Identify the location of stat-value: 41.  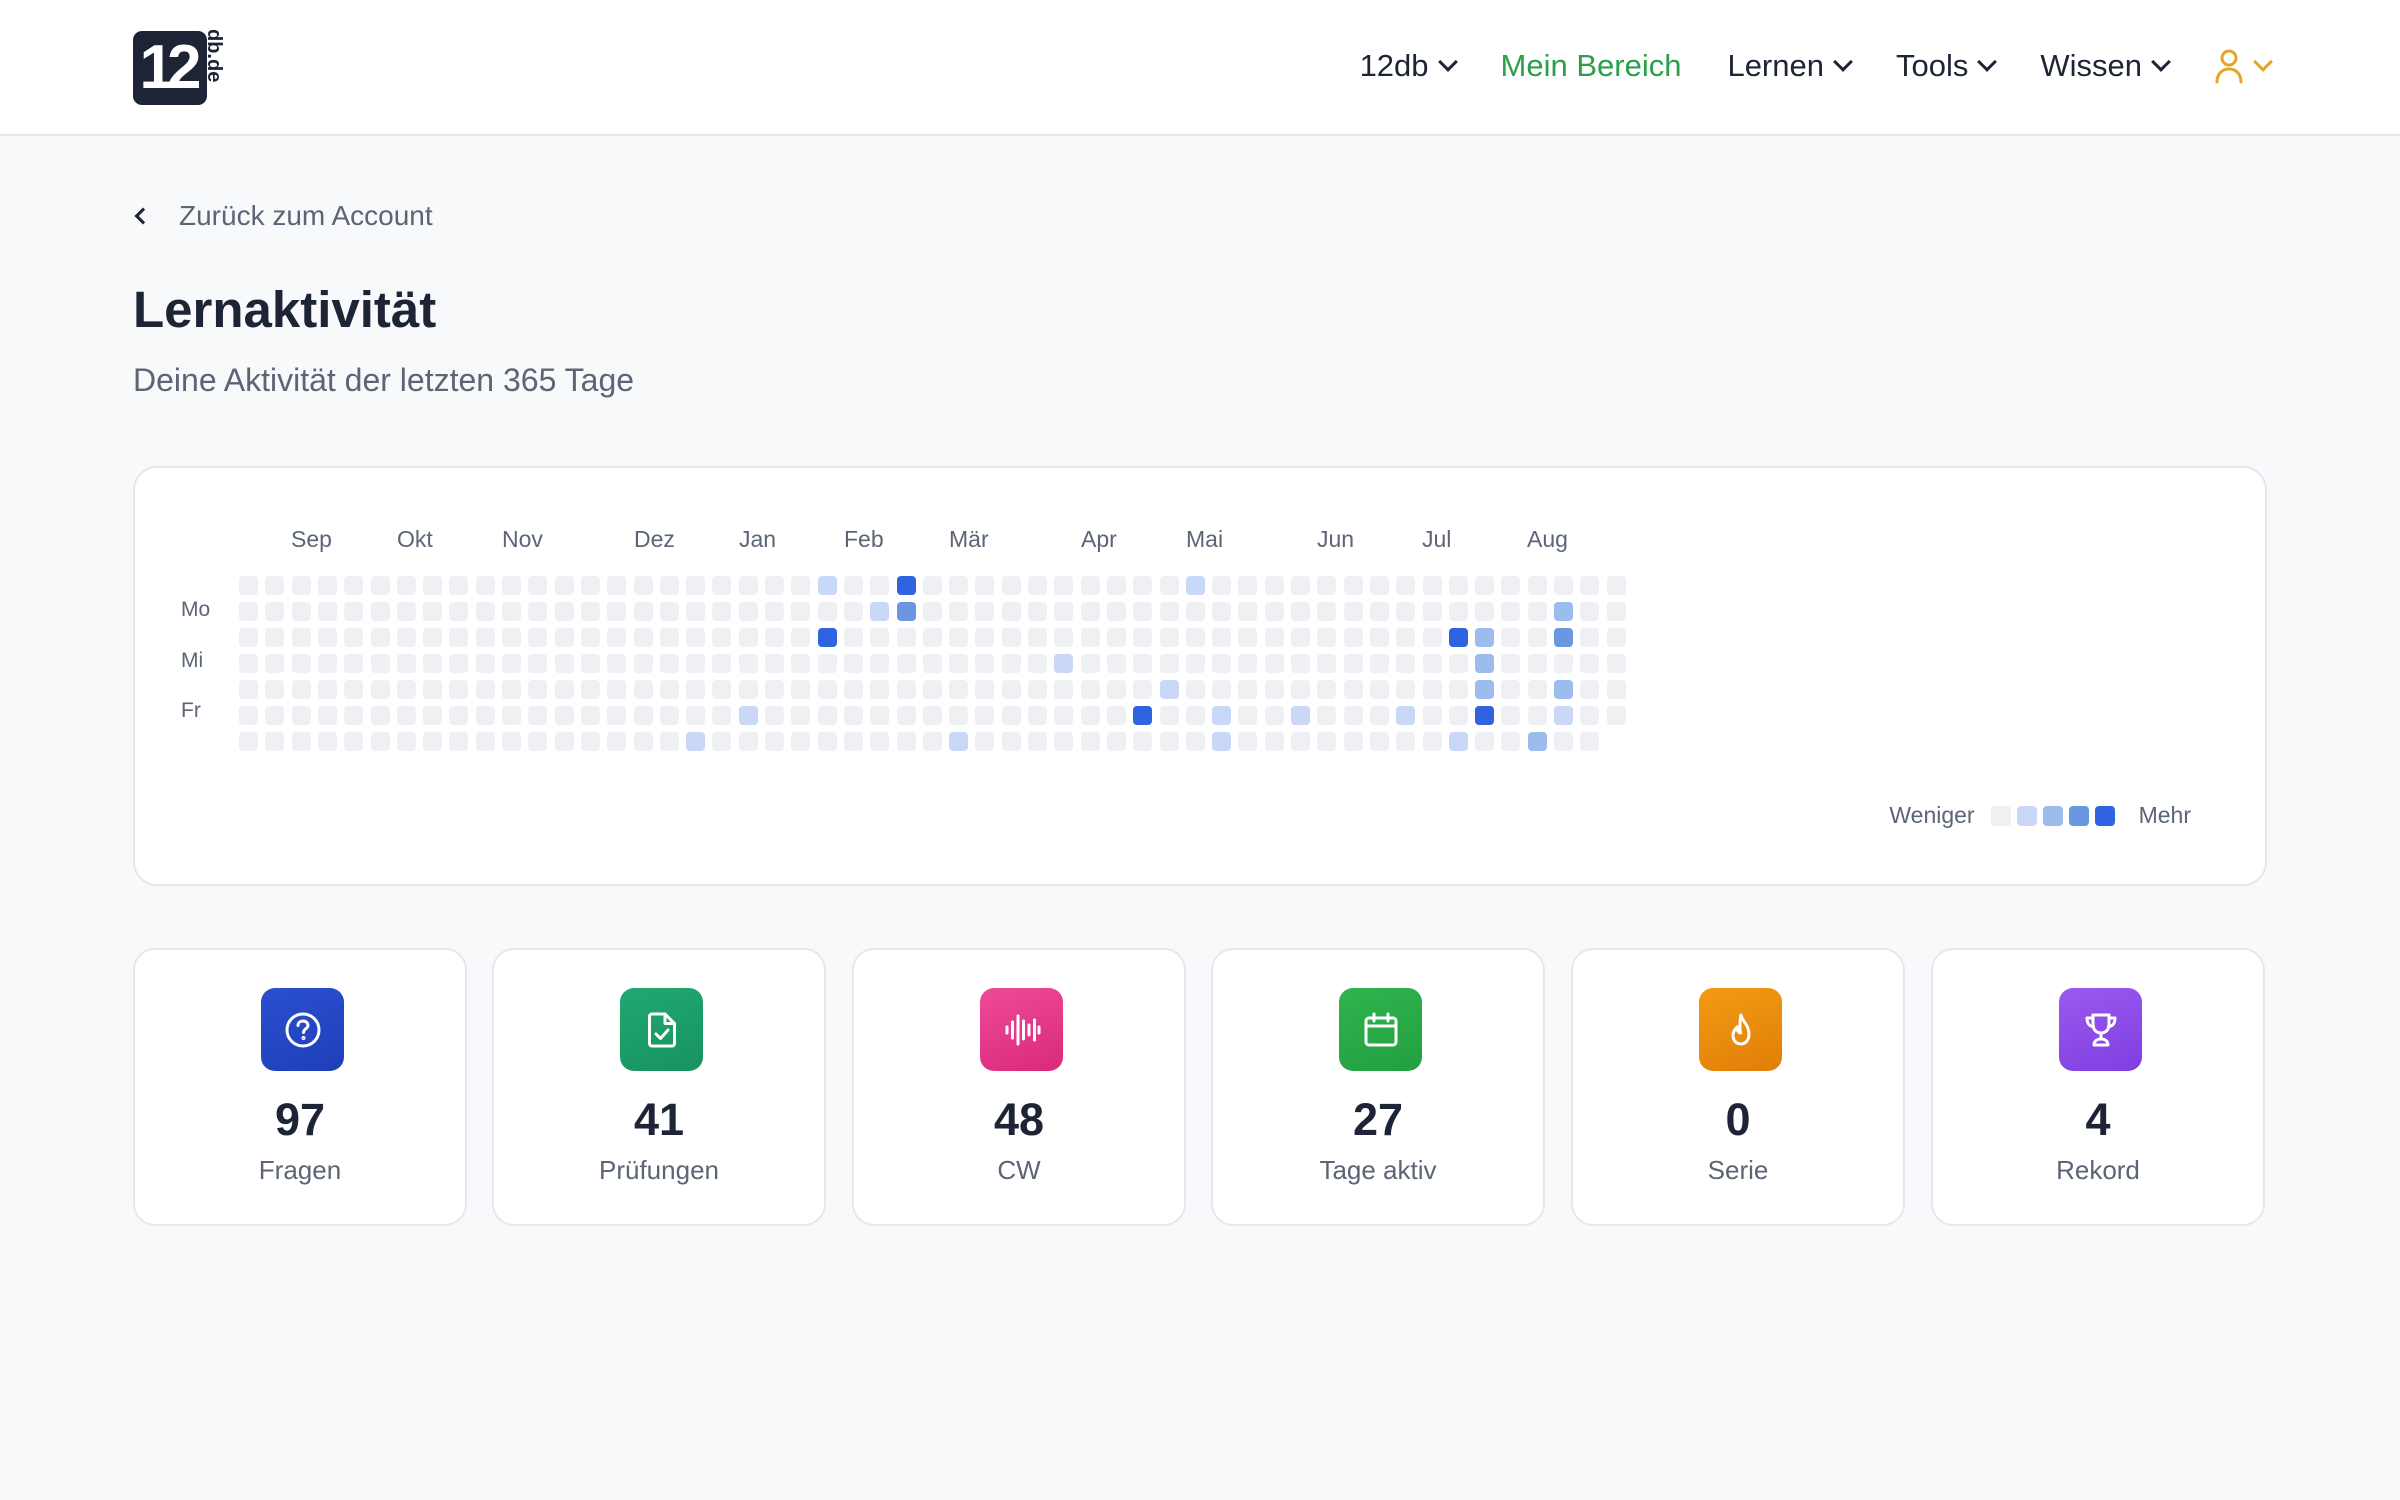
(659, 1119).